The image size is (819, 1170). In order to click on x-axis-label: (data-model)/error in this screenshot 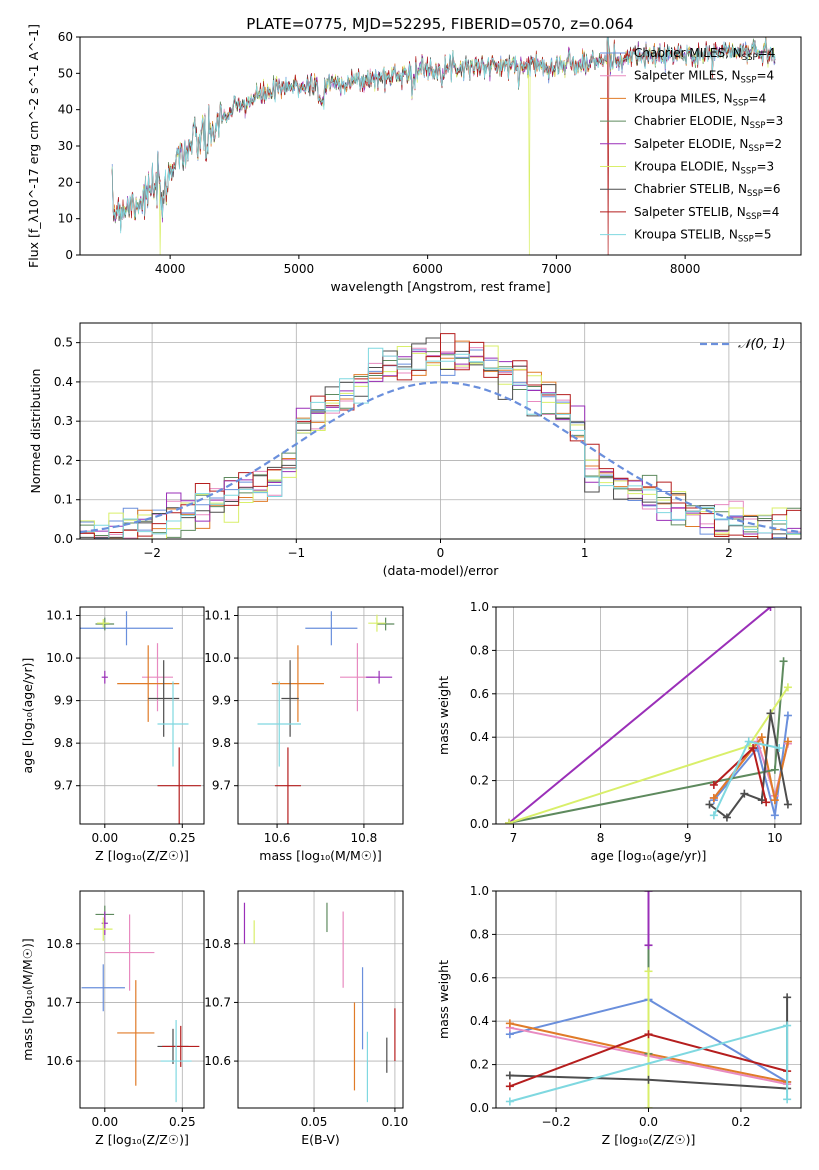, I will do `click(441, 570)`.